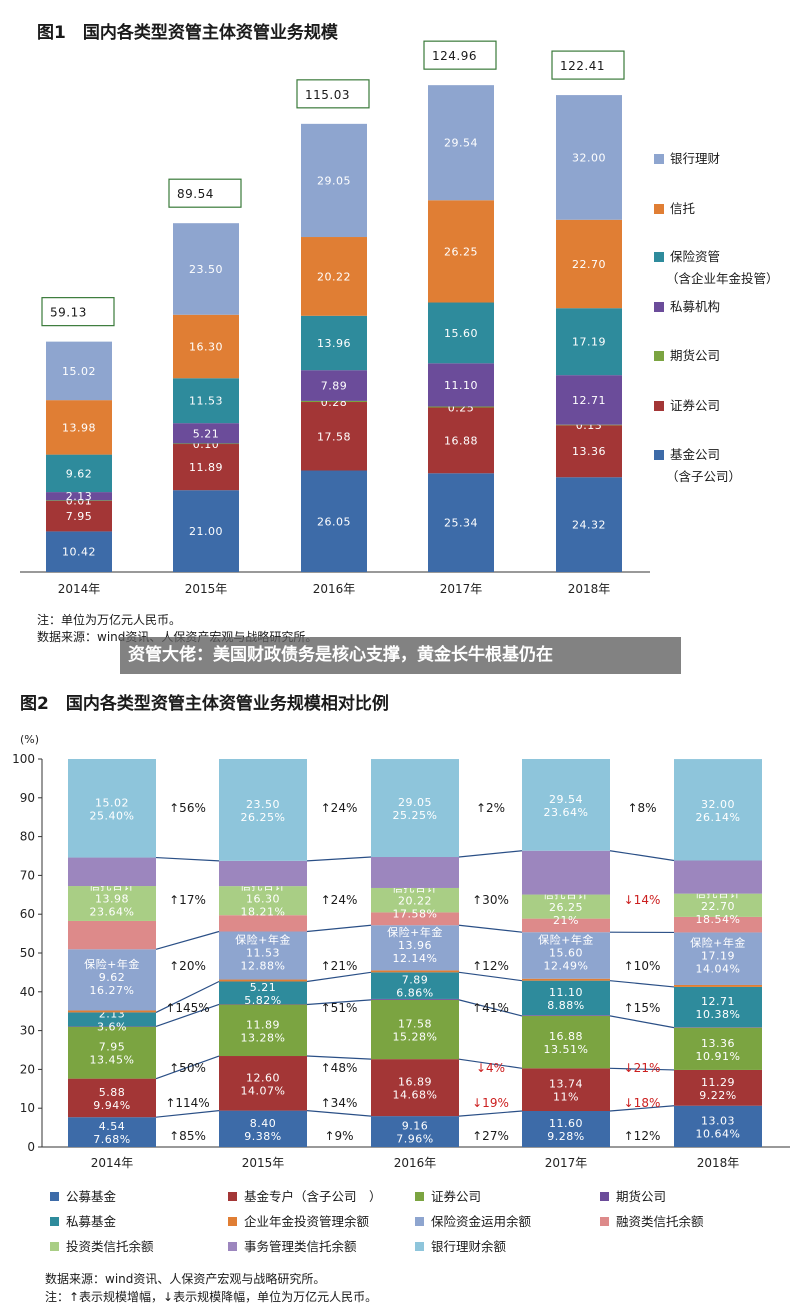  What do you see at coordinates (27, 1108) in the screenshot?
I see `y-tick-label: 10` at bounding box center [27, 1108].